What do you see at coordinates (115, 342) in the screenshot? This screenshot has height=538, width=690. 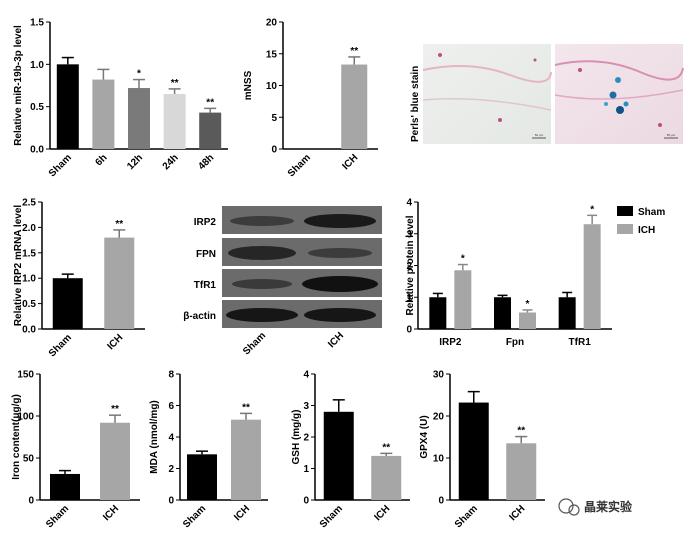 I see `irp2mrna-category-label: ICH` at bounding box center [115, 342].